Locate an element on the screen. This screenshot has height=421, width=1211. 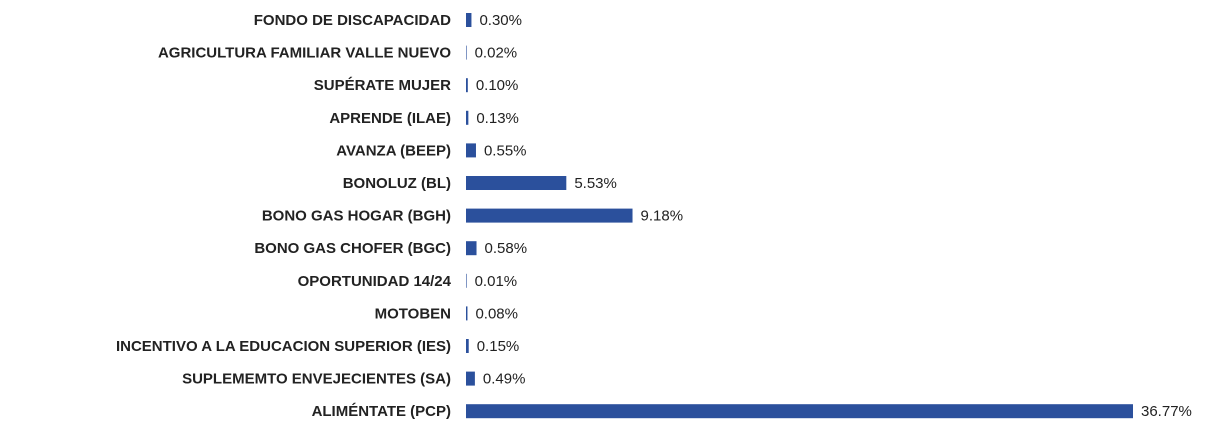
category-label: INCENTIVO A LA EDUCACION SUPERIOR (IES) is located at coordinates (283, 346).